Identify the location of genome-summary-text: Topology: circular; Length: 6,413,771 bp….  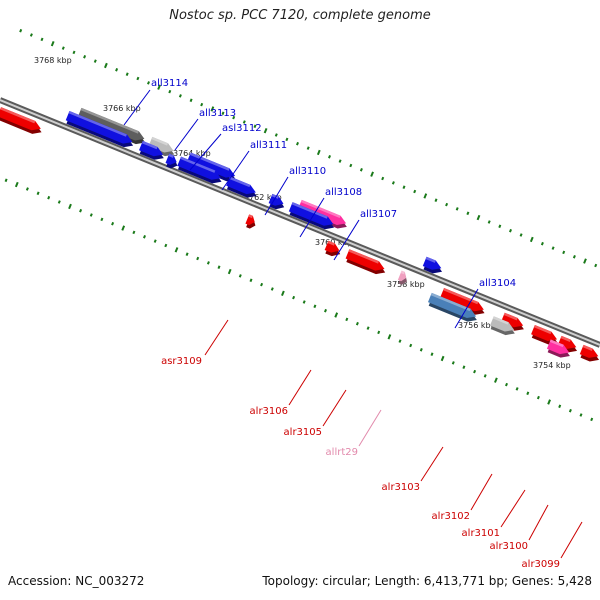
(427, 581).